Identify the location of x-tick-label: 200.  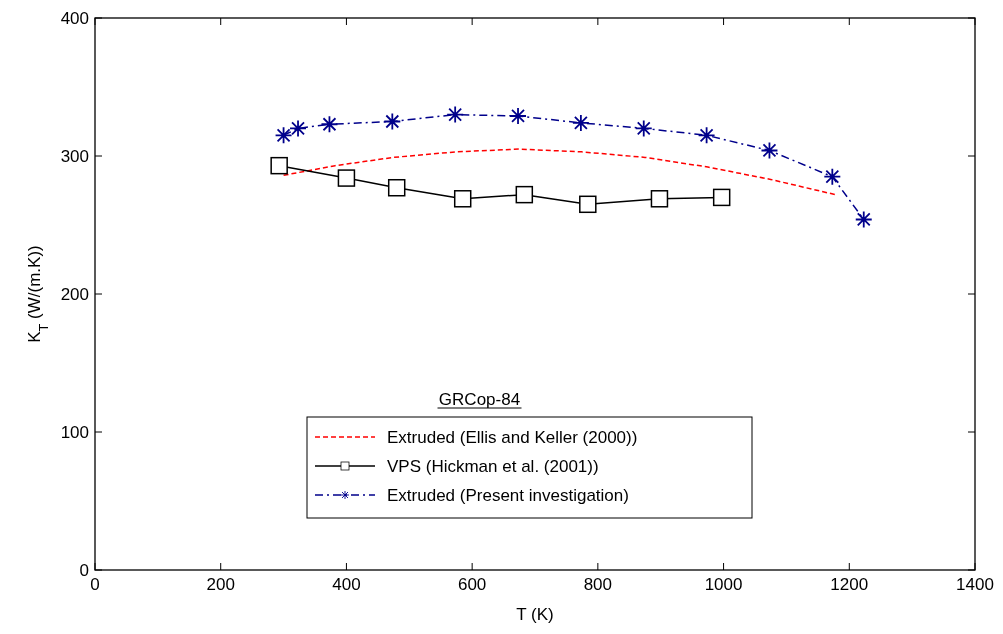
(220, 584).